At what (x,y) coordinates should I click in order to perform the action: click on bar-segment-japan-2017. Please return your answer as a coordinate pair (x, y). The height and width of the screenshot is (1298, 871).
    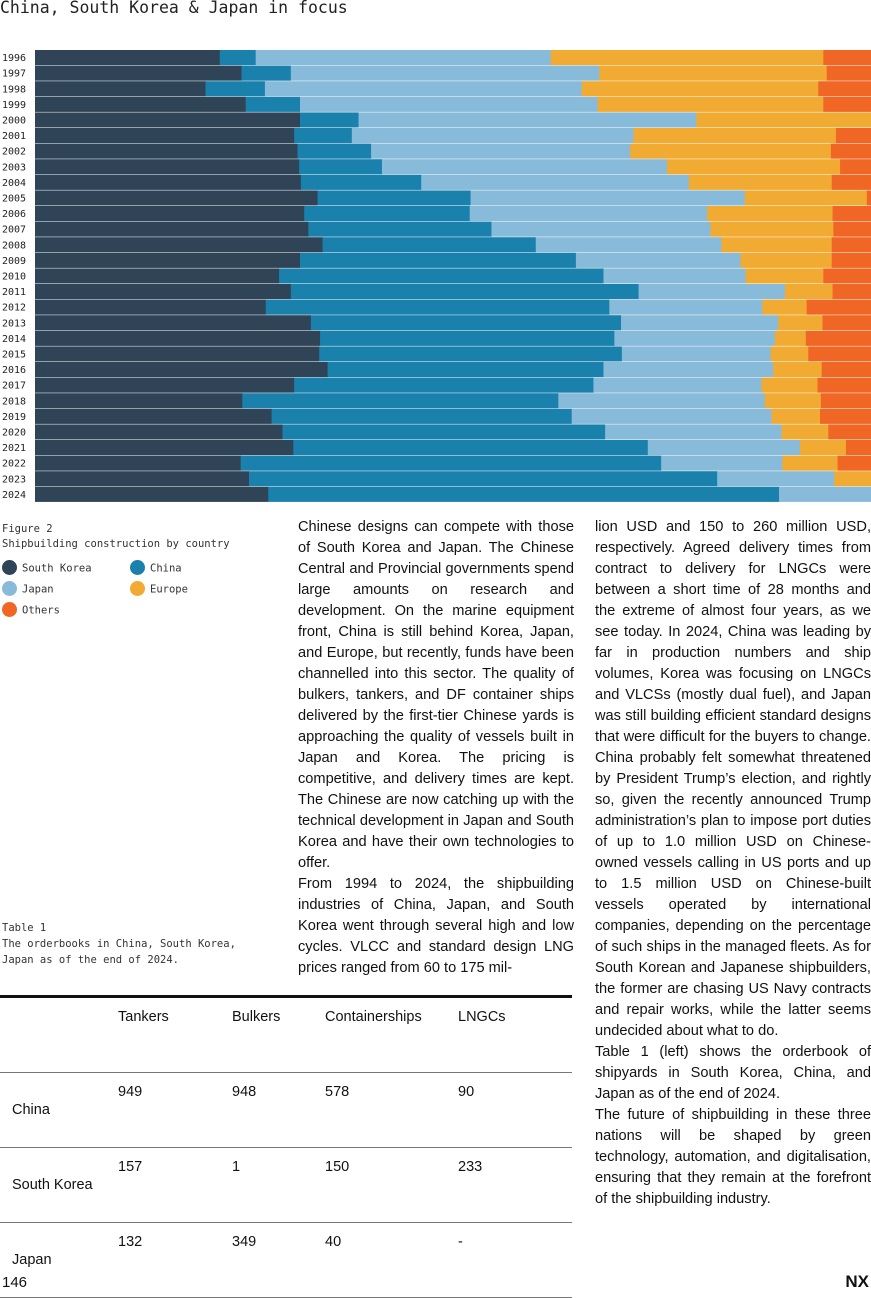
    Looking at the image, I should click on (677, 385).